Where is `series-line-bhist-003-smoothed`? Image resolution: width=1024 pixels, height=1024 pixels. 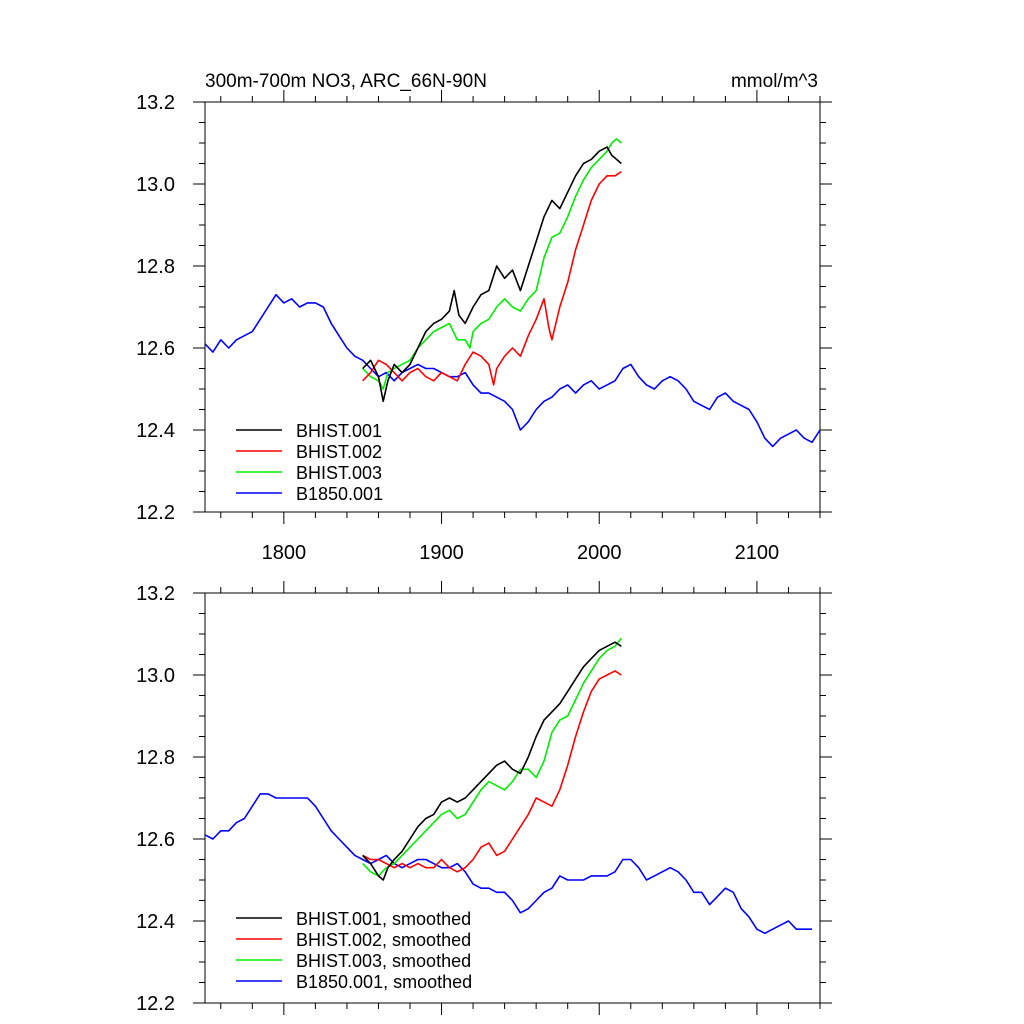 series-line-bhist-003-smoothed is located at coordinates (492, 757).